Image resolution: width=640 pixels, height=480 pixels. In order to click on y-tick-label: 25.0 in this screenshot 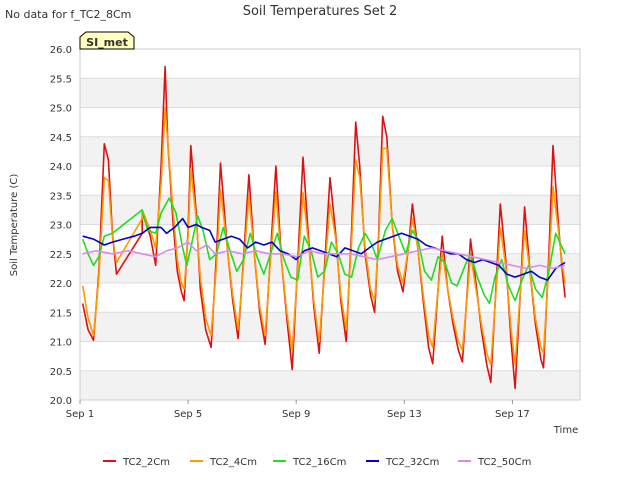, I will do `click(61, 109)`.